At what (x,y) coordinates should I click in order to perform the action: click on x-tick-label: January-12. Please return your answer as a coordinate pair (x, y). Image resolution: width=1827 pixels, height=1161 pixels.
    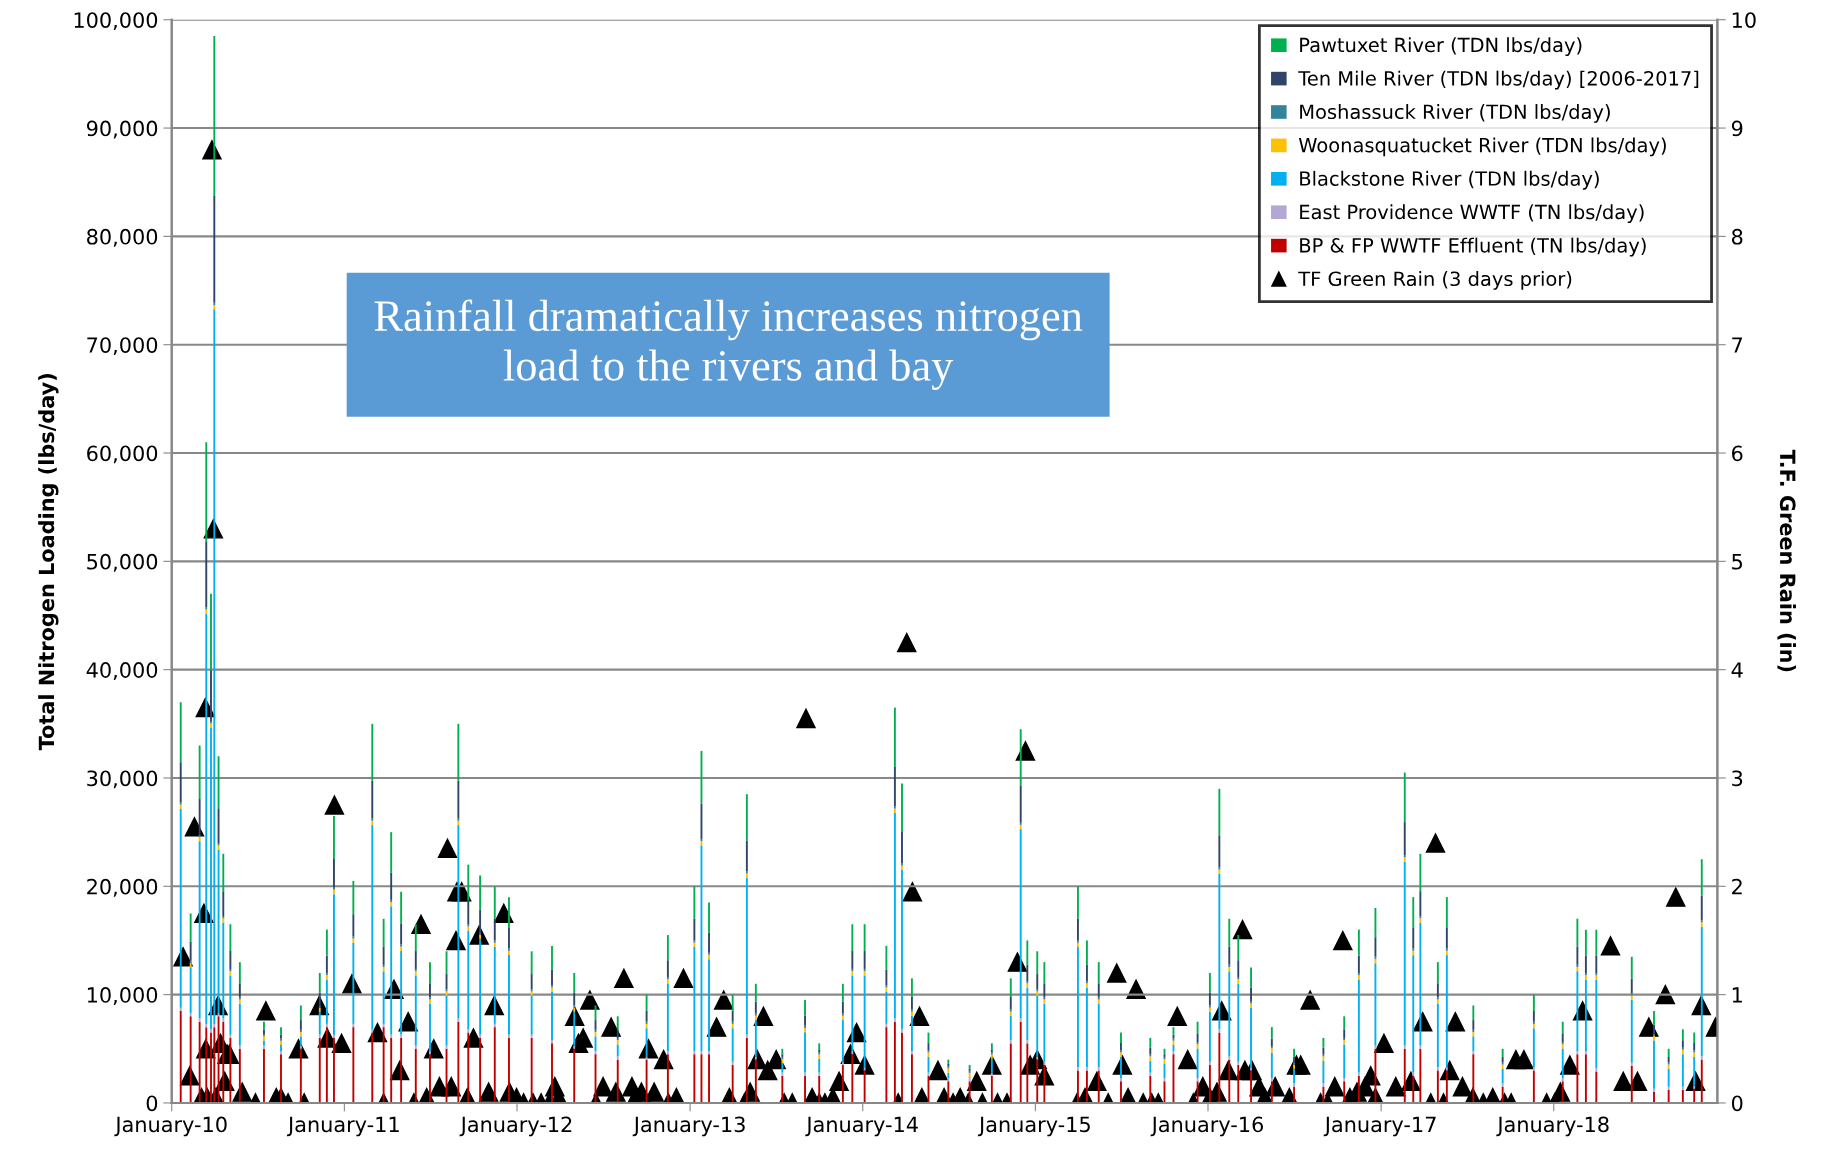
    Looking at the image, I should click on (515, 1126).